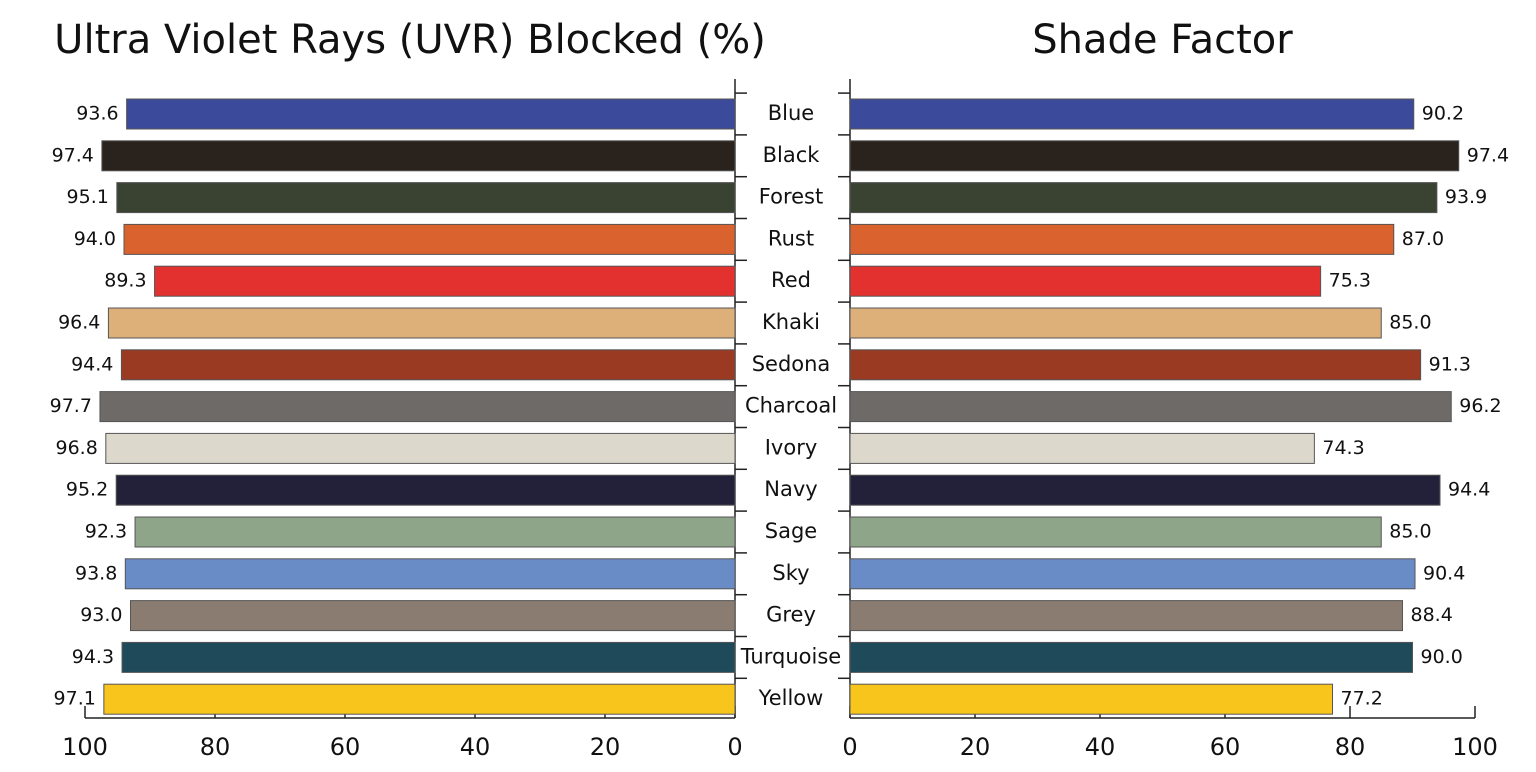 Image resolution: width=1536 pixels, height=772 pixels. Describe the element at coordinates (1432, 615) in the screenshot. I see `value-label: 88.4` at that location.